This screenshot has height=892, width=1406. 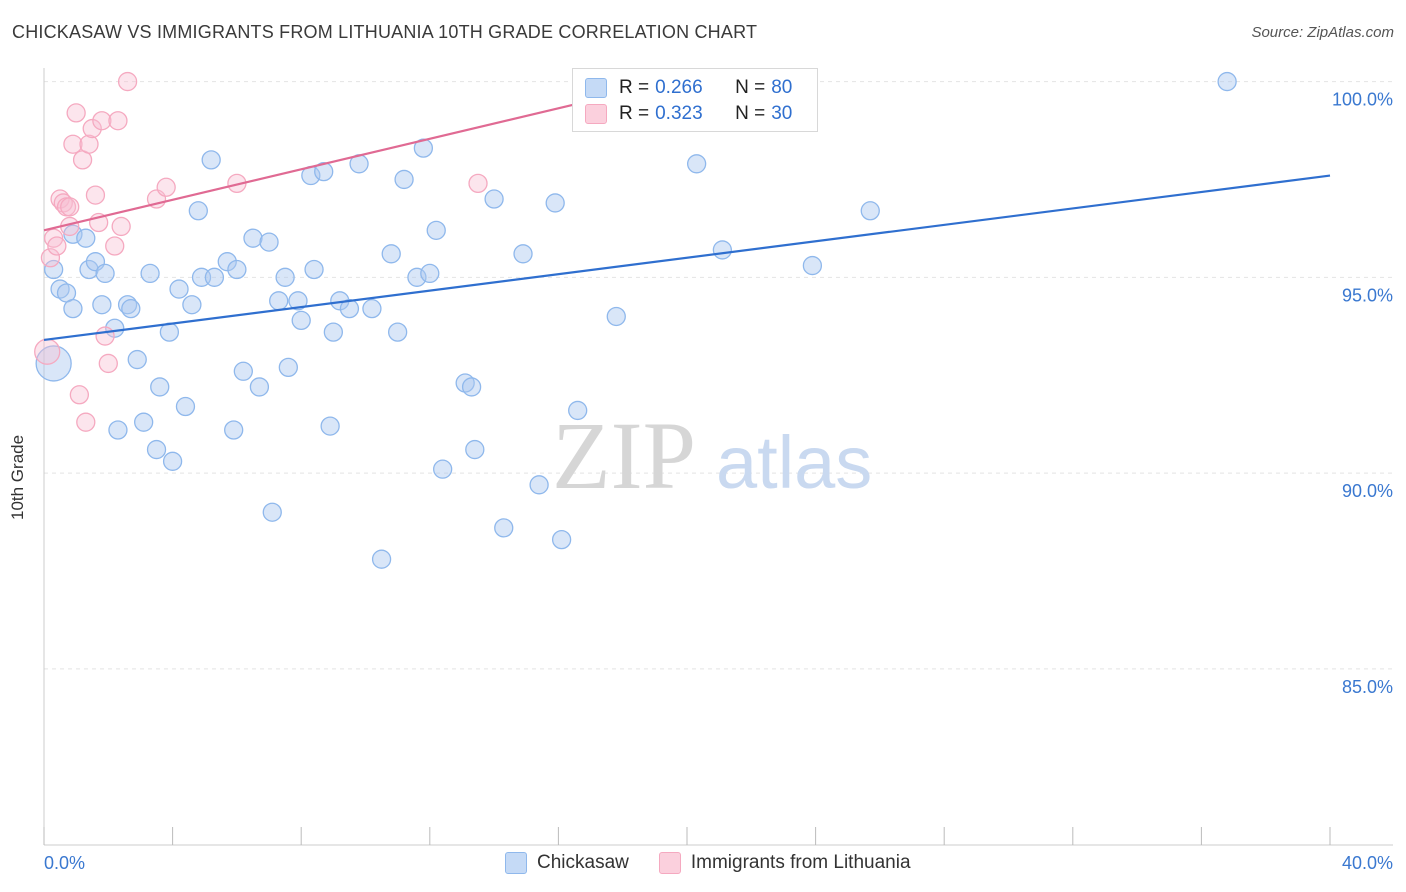 What do you see at coordinates (516, 863) in the screenshot?
I see `legend-swatch-chickasaw` at bounding box center [516, 863].